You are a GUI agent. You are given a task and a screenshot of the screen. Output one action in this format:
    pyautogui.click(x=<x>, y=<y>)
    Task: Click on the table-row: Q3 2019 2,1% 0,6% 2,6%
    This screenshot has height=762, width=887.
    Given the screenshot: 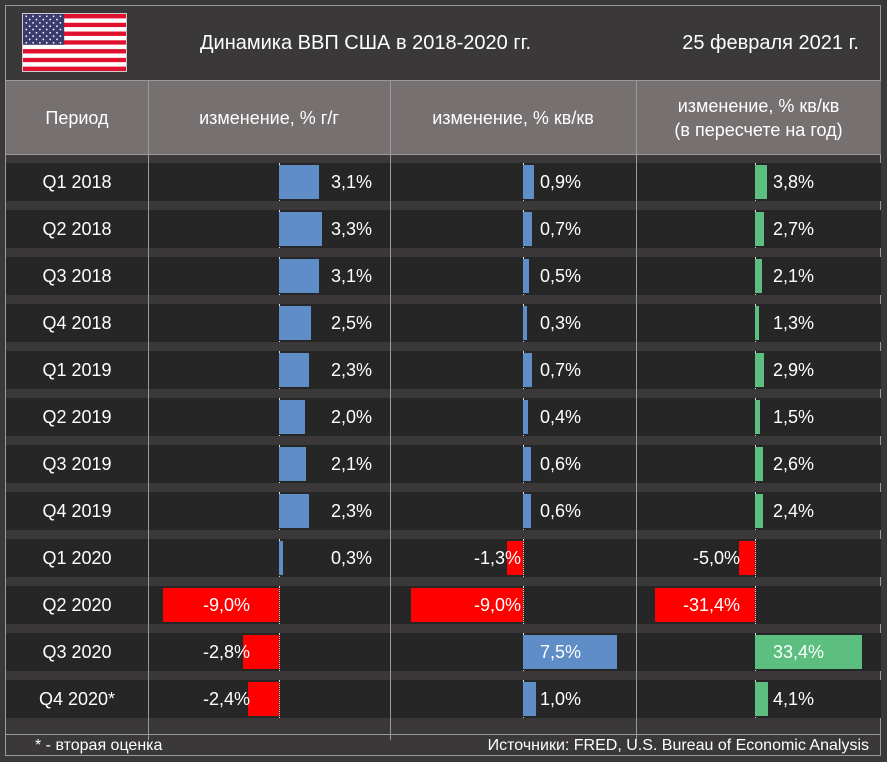 What is the action you would take?
    pyautogui.click(x=443, y=464)
    